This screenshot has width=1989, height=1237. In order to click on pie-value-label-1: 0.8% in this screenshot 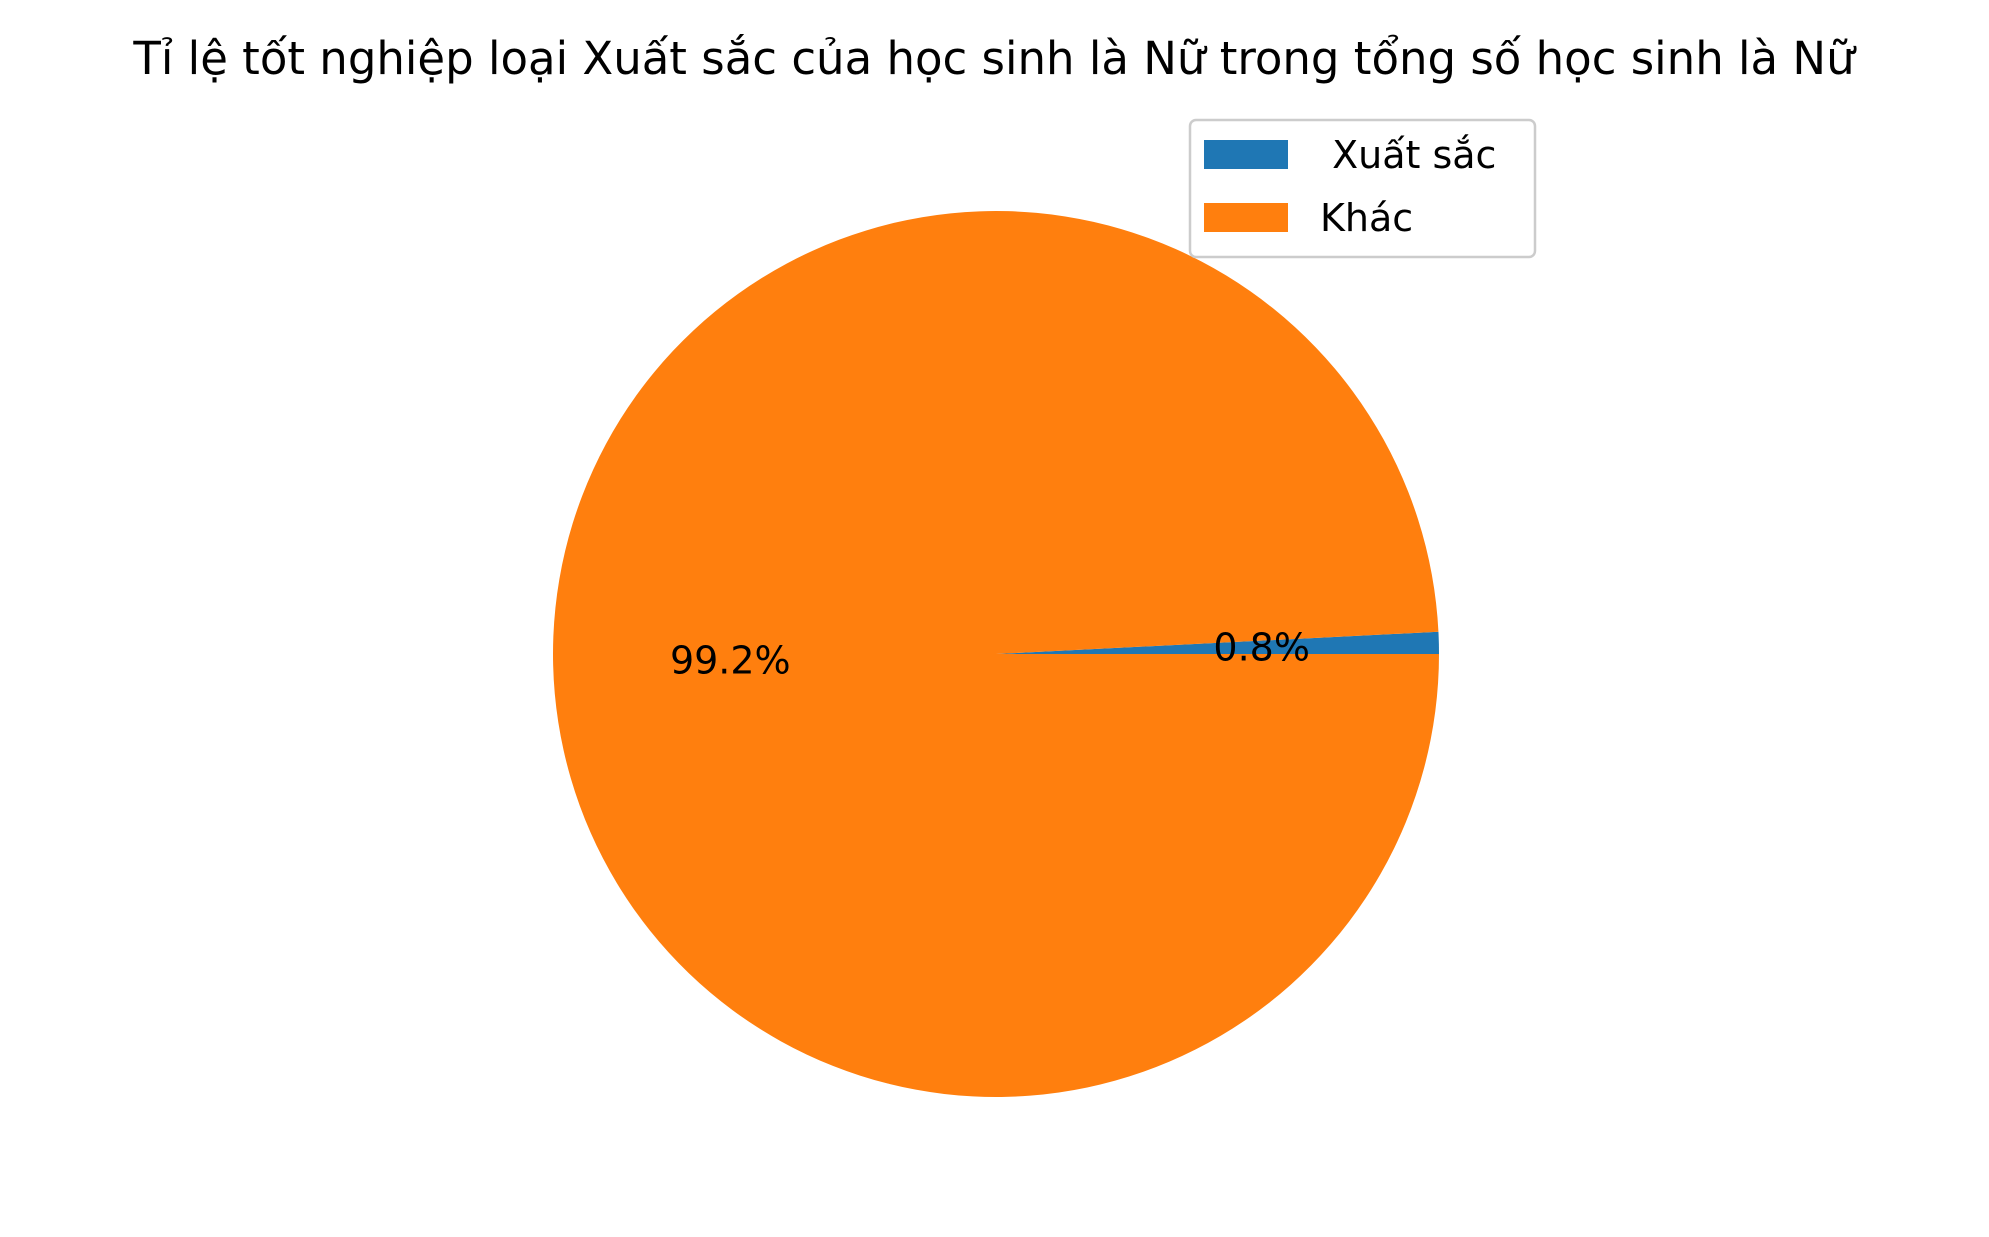, I will do `click(1261, 647)`.